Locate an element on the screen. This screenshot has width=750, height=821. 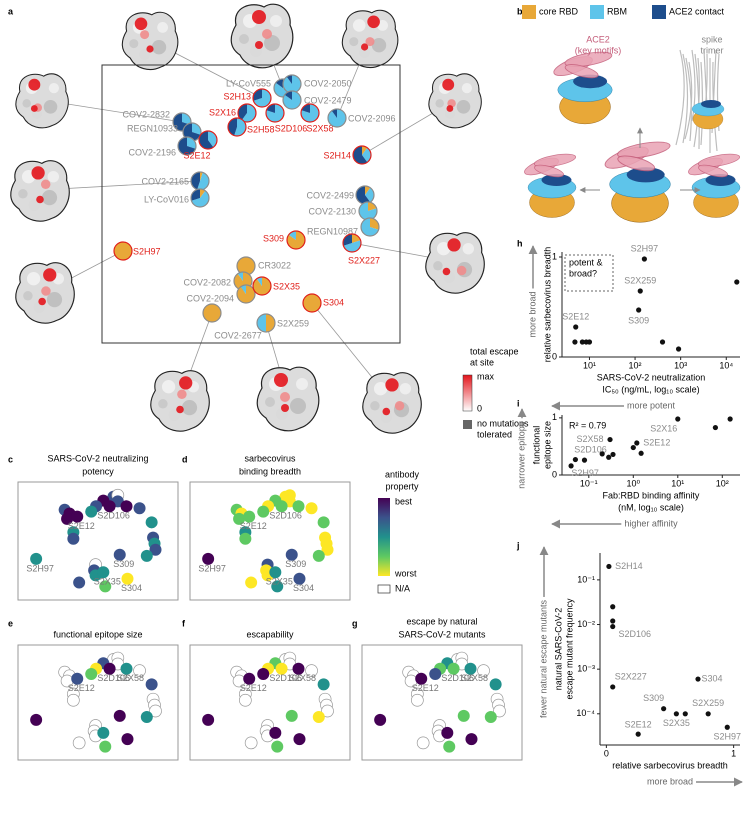
x-tick-label: 1 is located at coordinates (733, 753).